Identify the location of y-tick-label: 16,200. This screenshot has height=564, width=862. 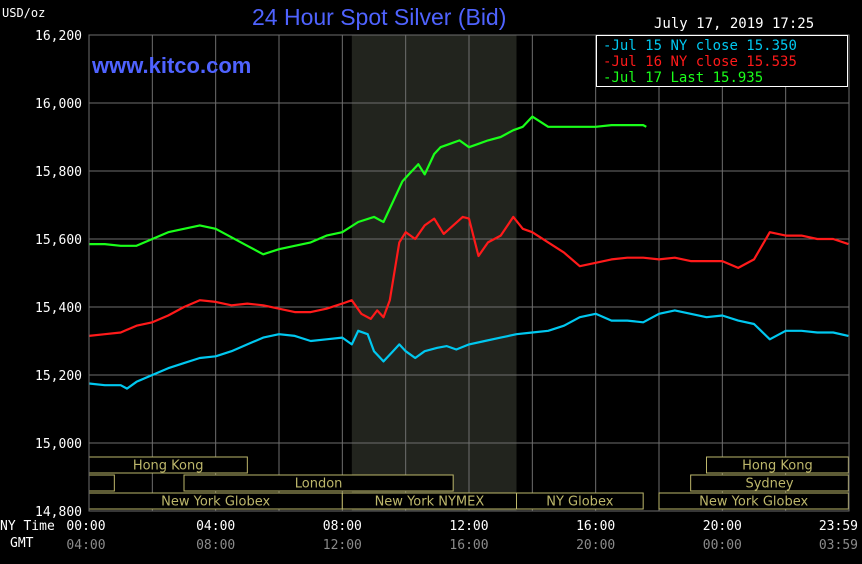
(58, 36).